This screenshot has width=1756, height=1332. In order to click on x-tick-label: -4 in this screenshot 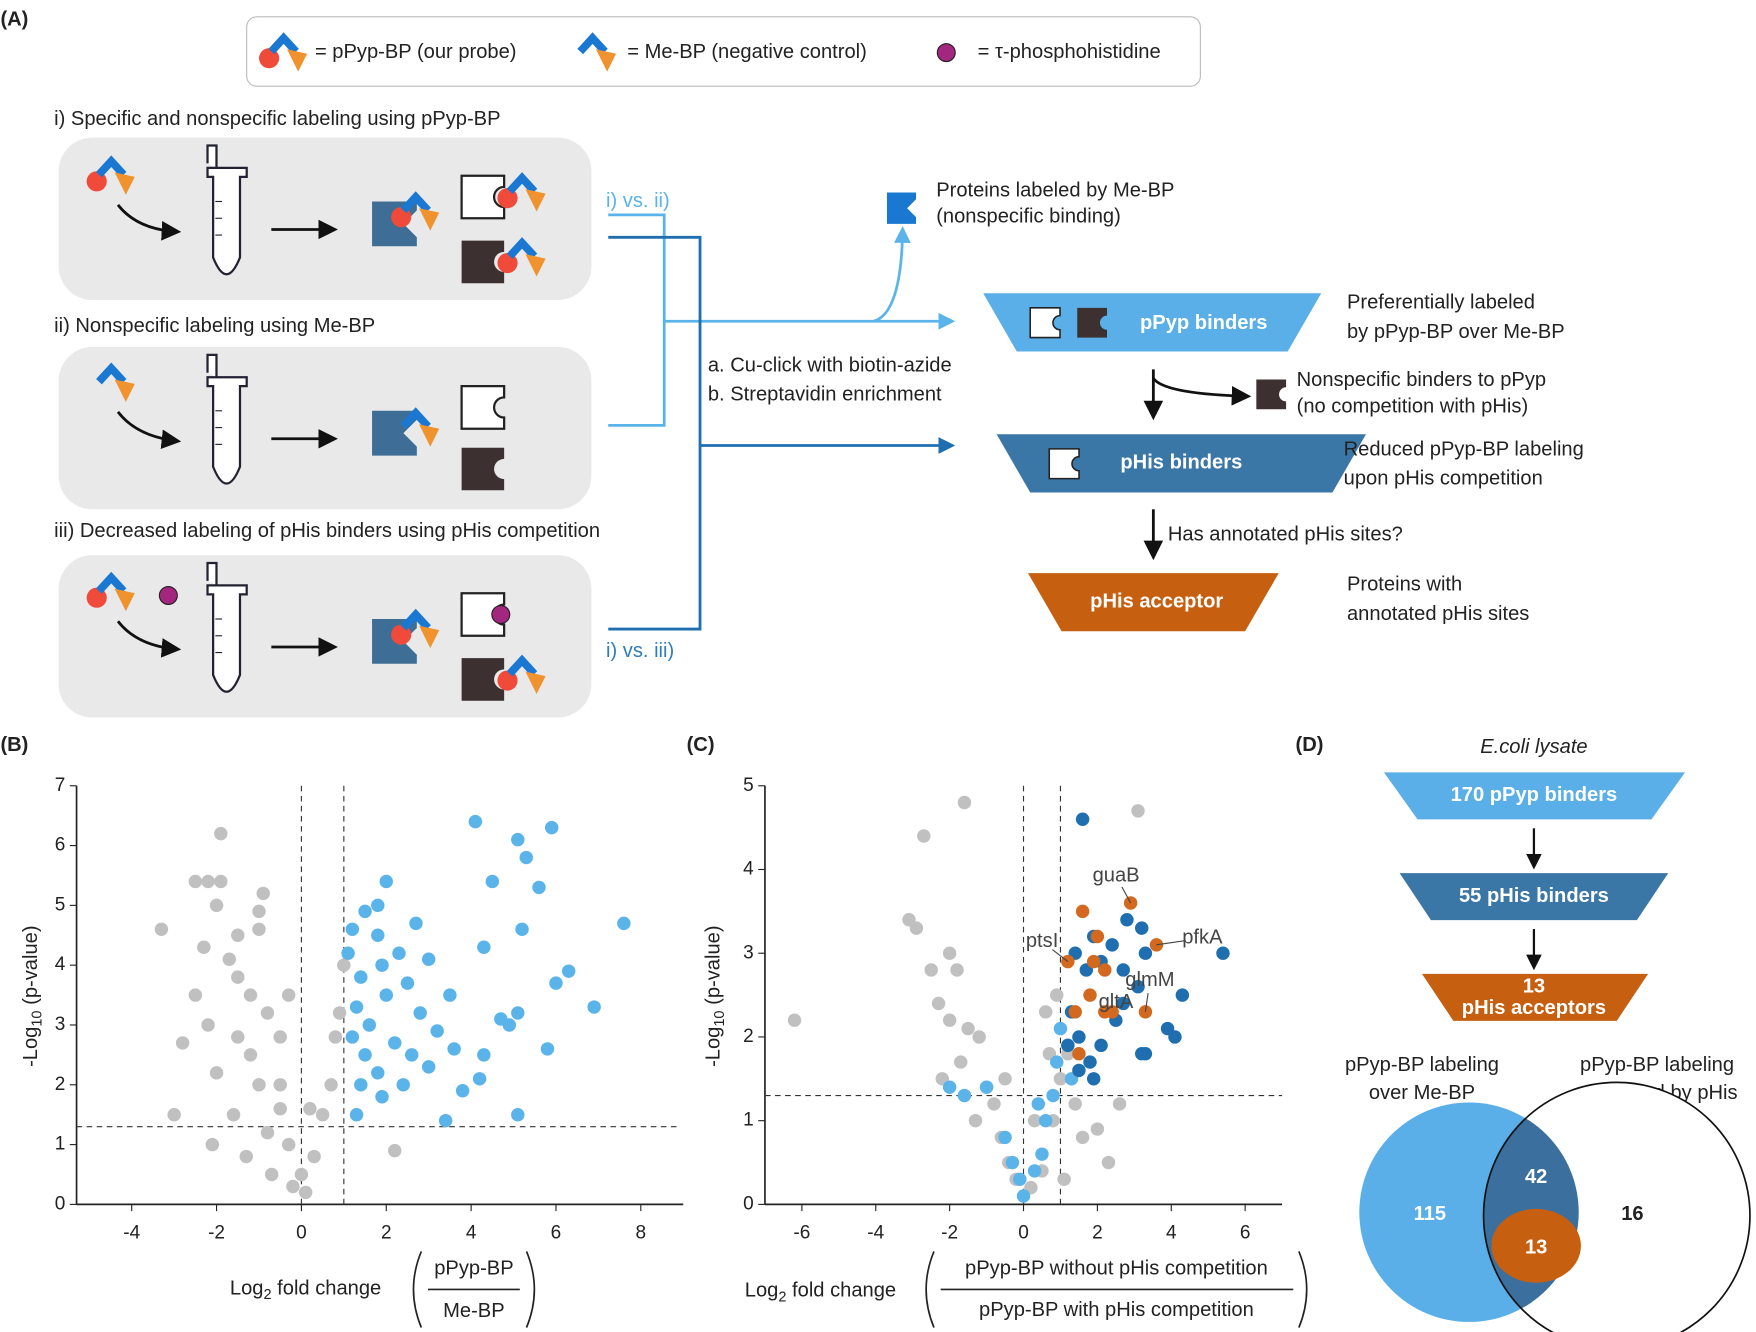, I will do `click(875, 1233)`.